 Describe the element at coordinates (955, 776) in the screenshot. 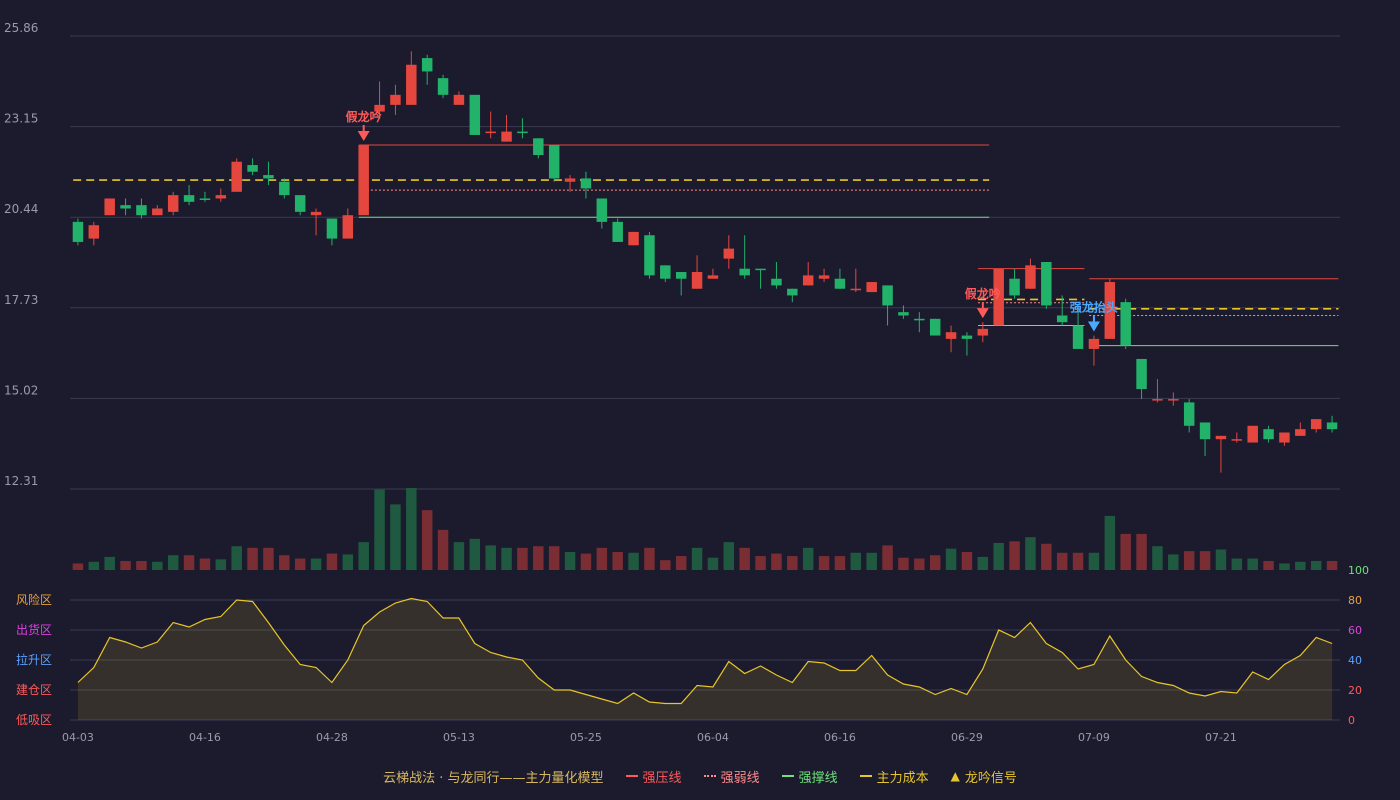

I see `triangle-icon: ▲` at that location.